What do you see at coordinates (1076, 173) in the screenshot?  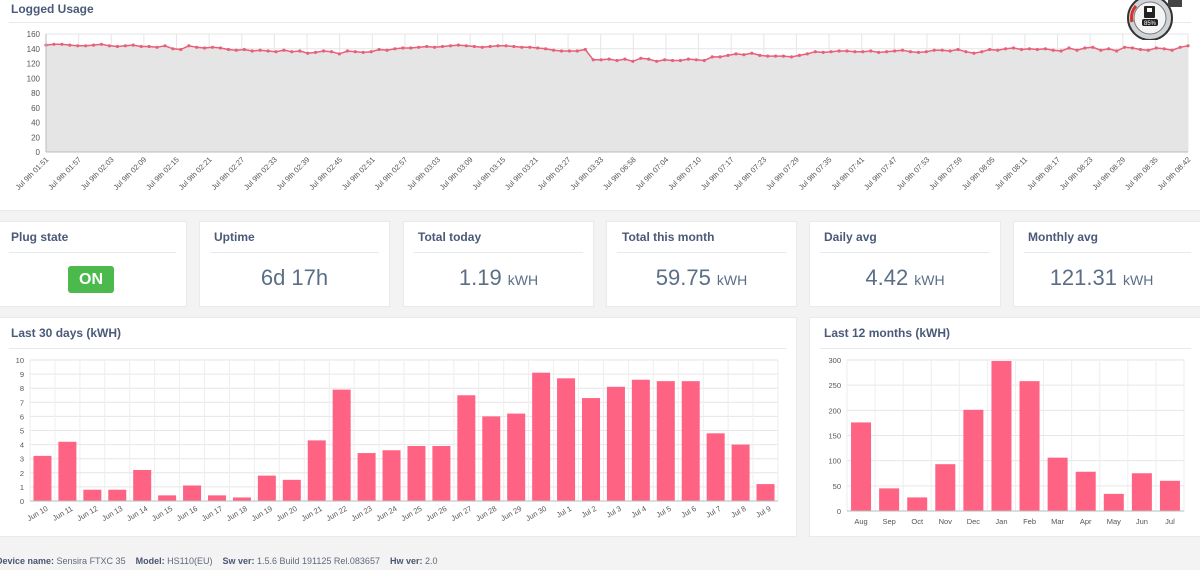 I see `x-tick-label: Jul 9th 08:23` at bounding box center [1076, 173].